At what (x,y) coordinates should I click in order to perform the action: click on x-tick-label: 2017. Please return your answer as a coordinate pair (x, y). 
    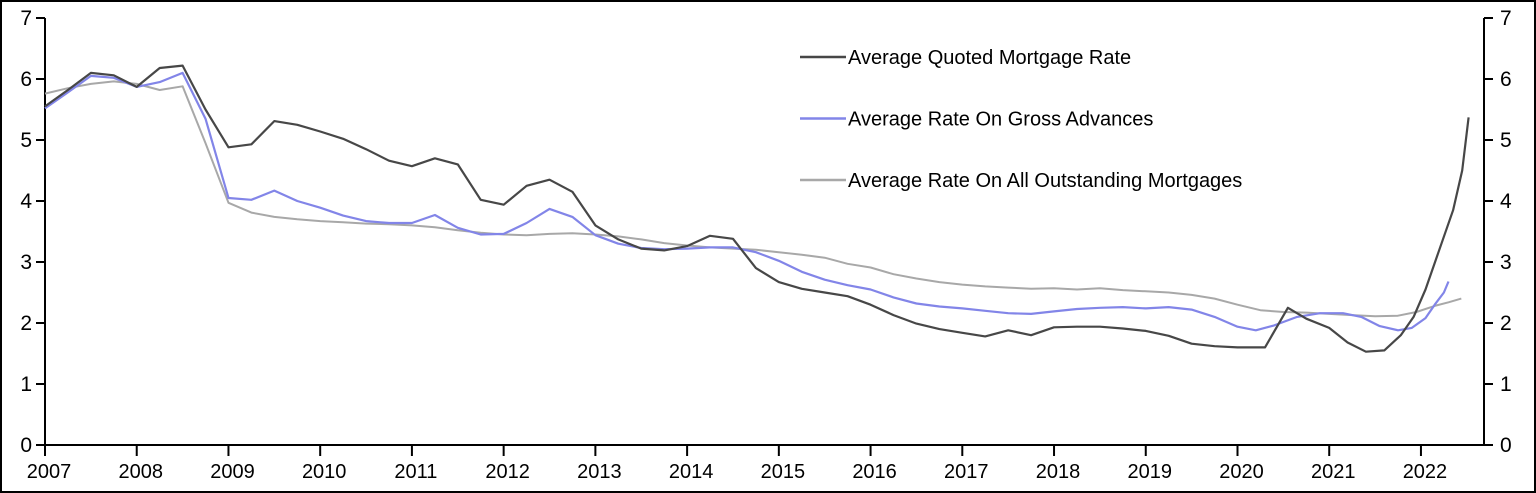
    Looking at the image, I should click on (966, 472).